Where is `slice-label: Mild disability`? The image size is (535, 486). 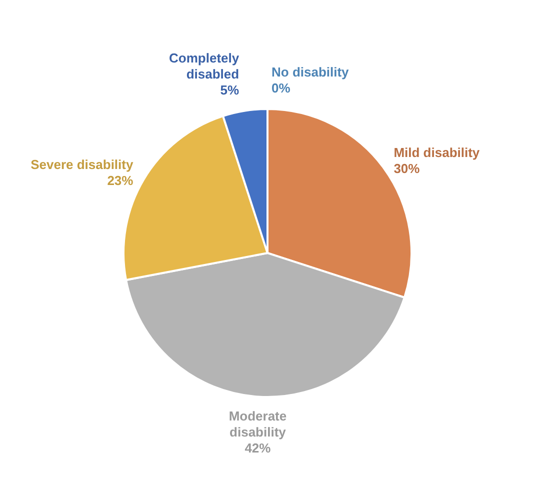 slice-label: Mild disability is located at coordinates (437, 152).